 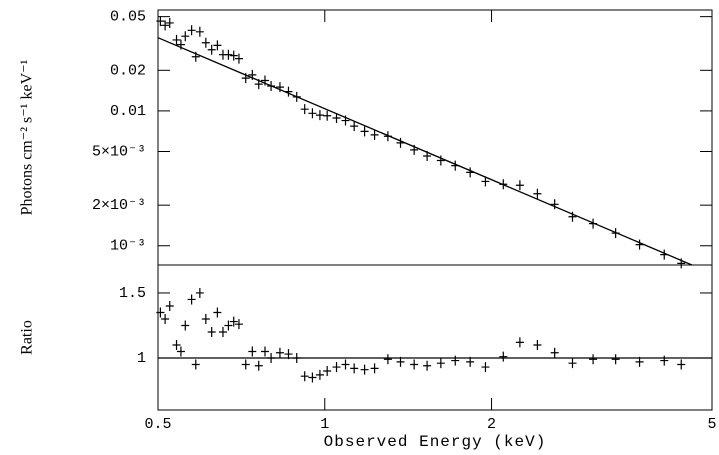 I want to click on y-tick-label: 1.5, so click(x=132, y=293).